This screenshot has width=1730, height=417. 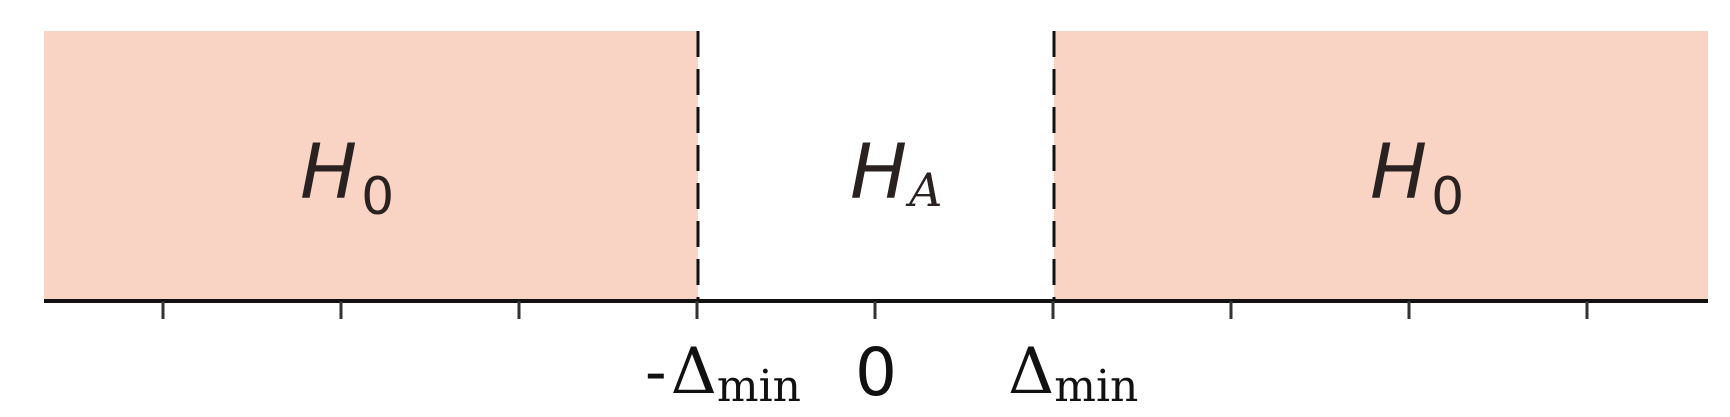 What do you see at coordinates (876, 372) in the screenshot?
I see `tick-label-zero: 0` at bounding box center [876, 372].